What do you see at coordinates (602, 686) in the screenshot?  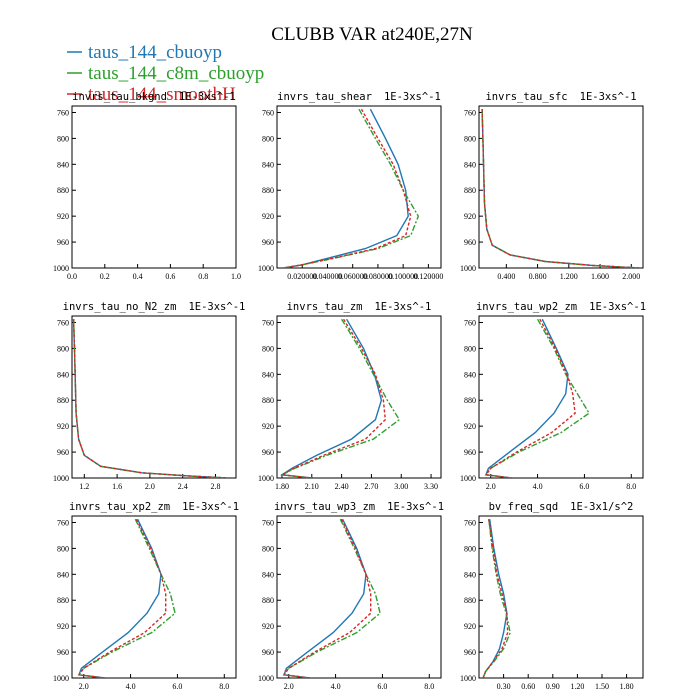 I see `x-tick-label: 1.50` at bounding box center [602, 686].